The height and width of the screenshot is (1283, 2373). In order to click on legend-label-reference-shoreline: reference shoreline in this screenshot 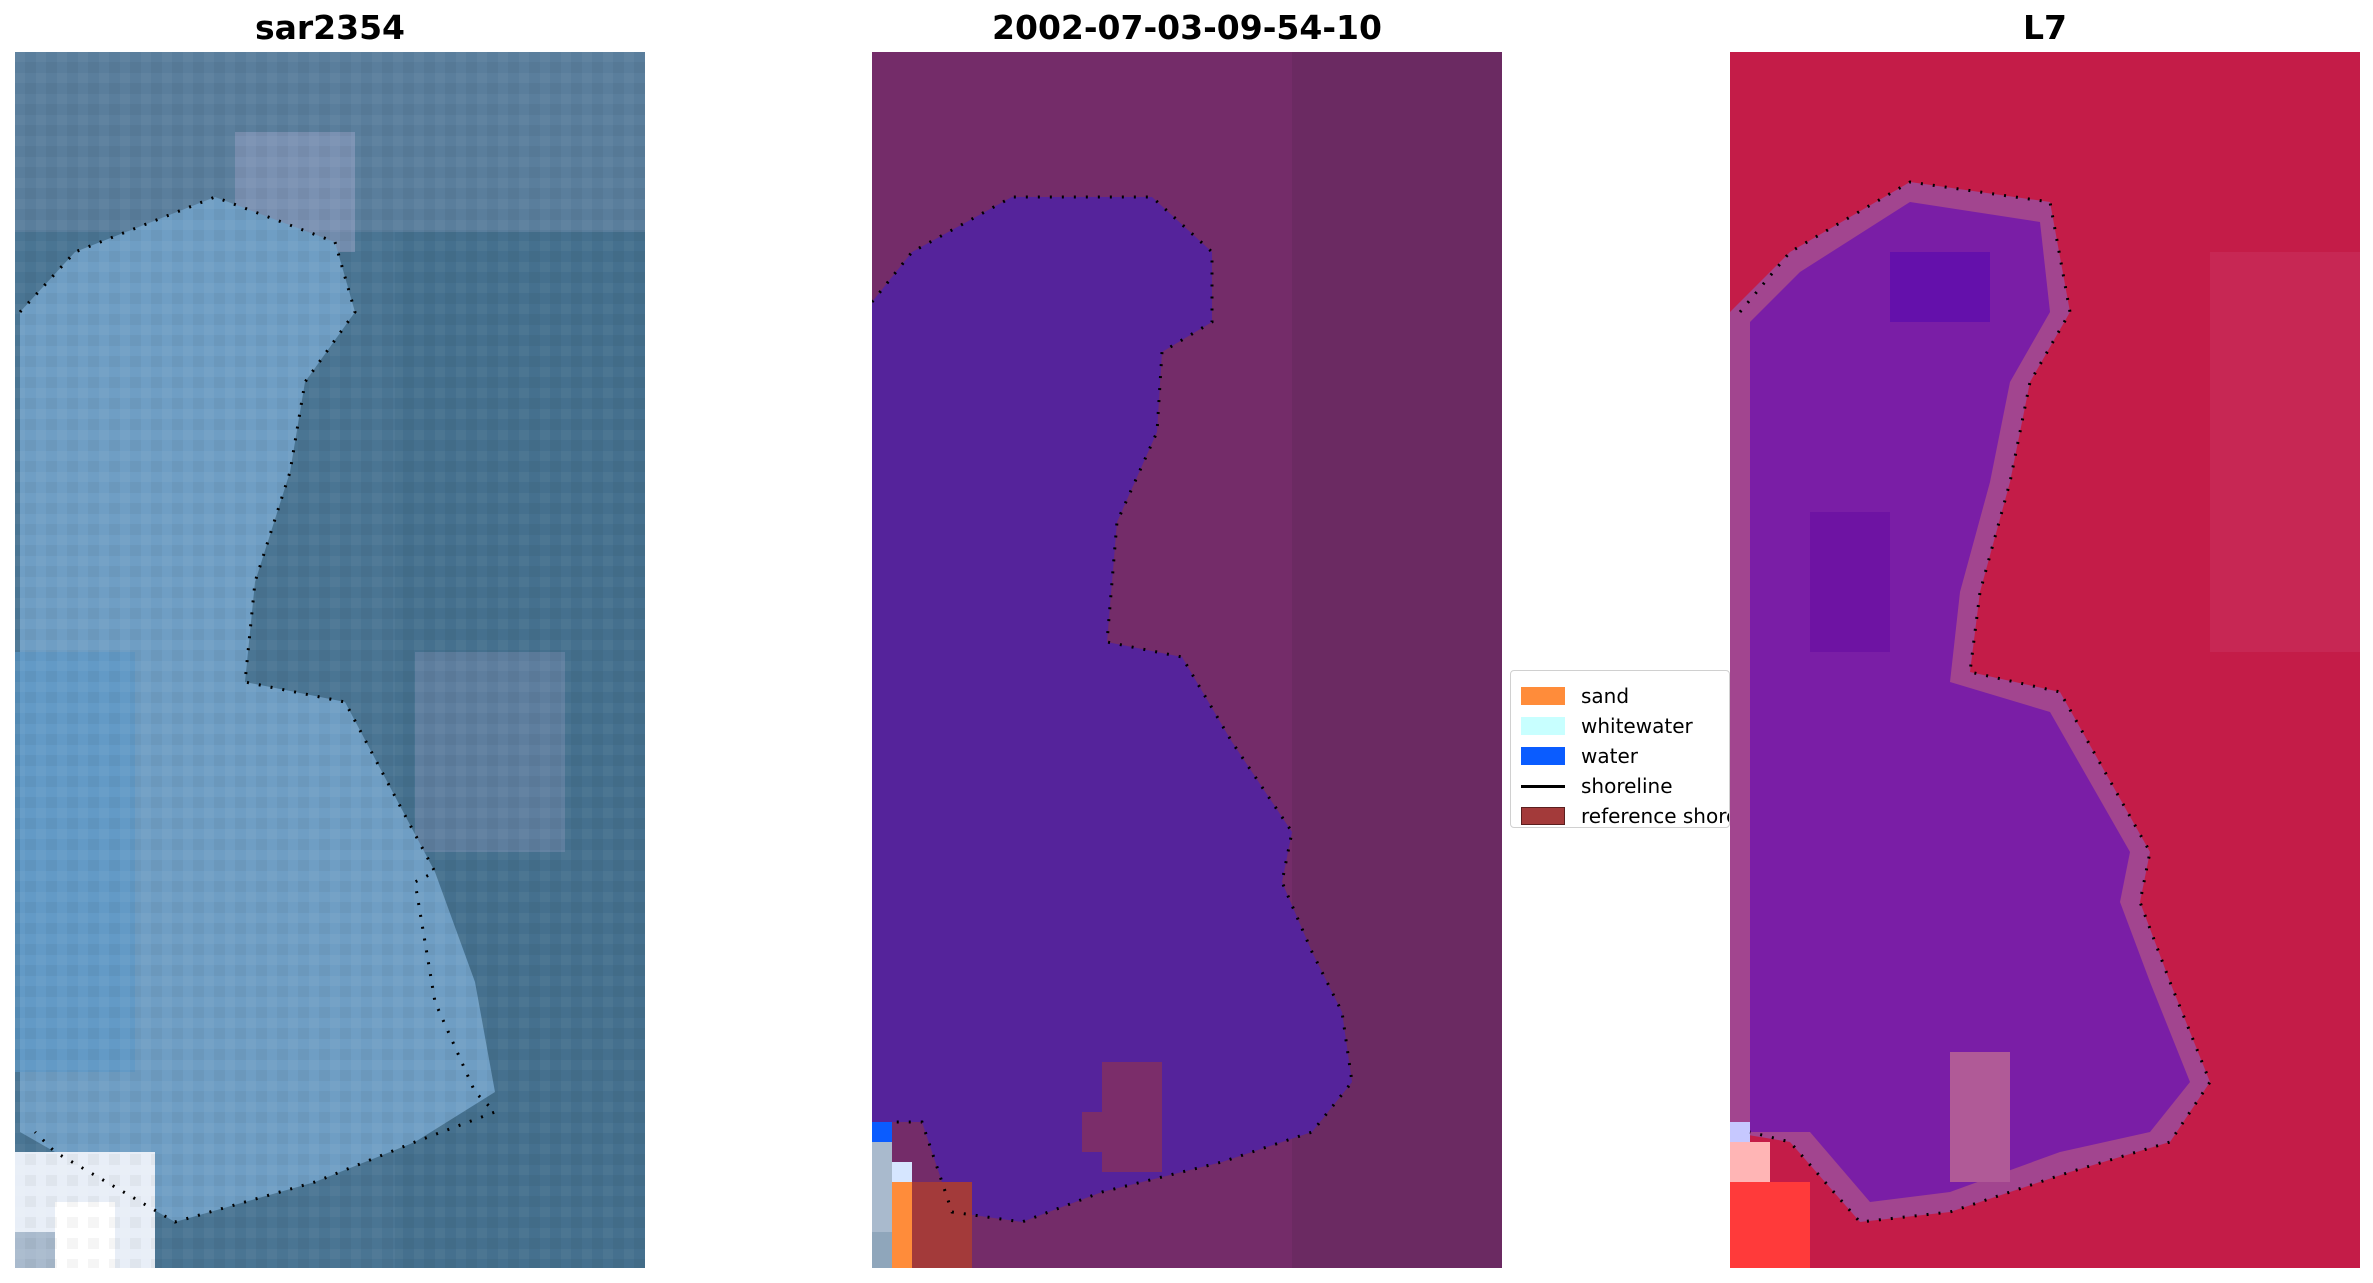, I will do `click(1655, 816)`.